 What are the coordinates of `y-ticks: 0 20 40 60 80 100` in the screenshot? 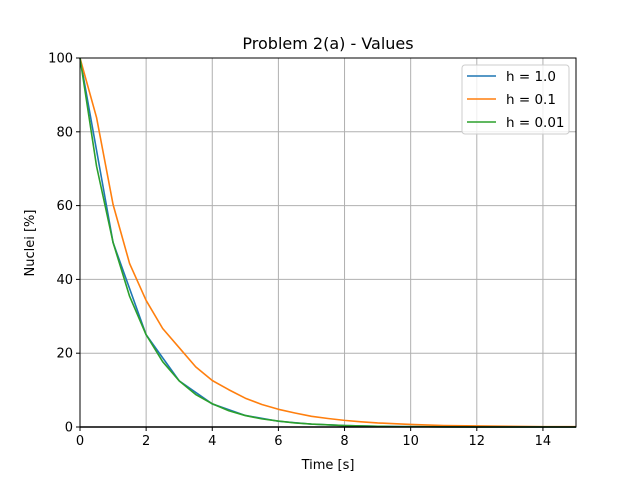 It's located at (64, 244).